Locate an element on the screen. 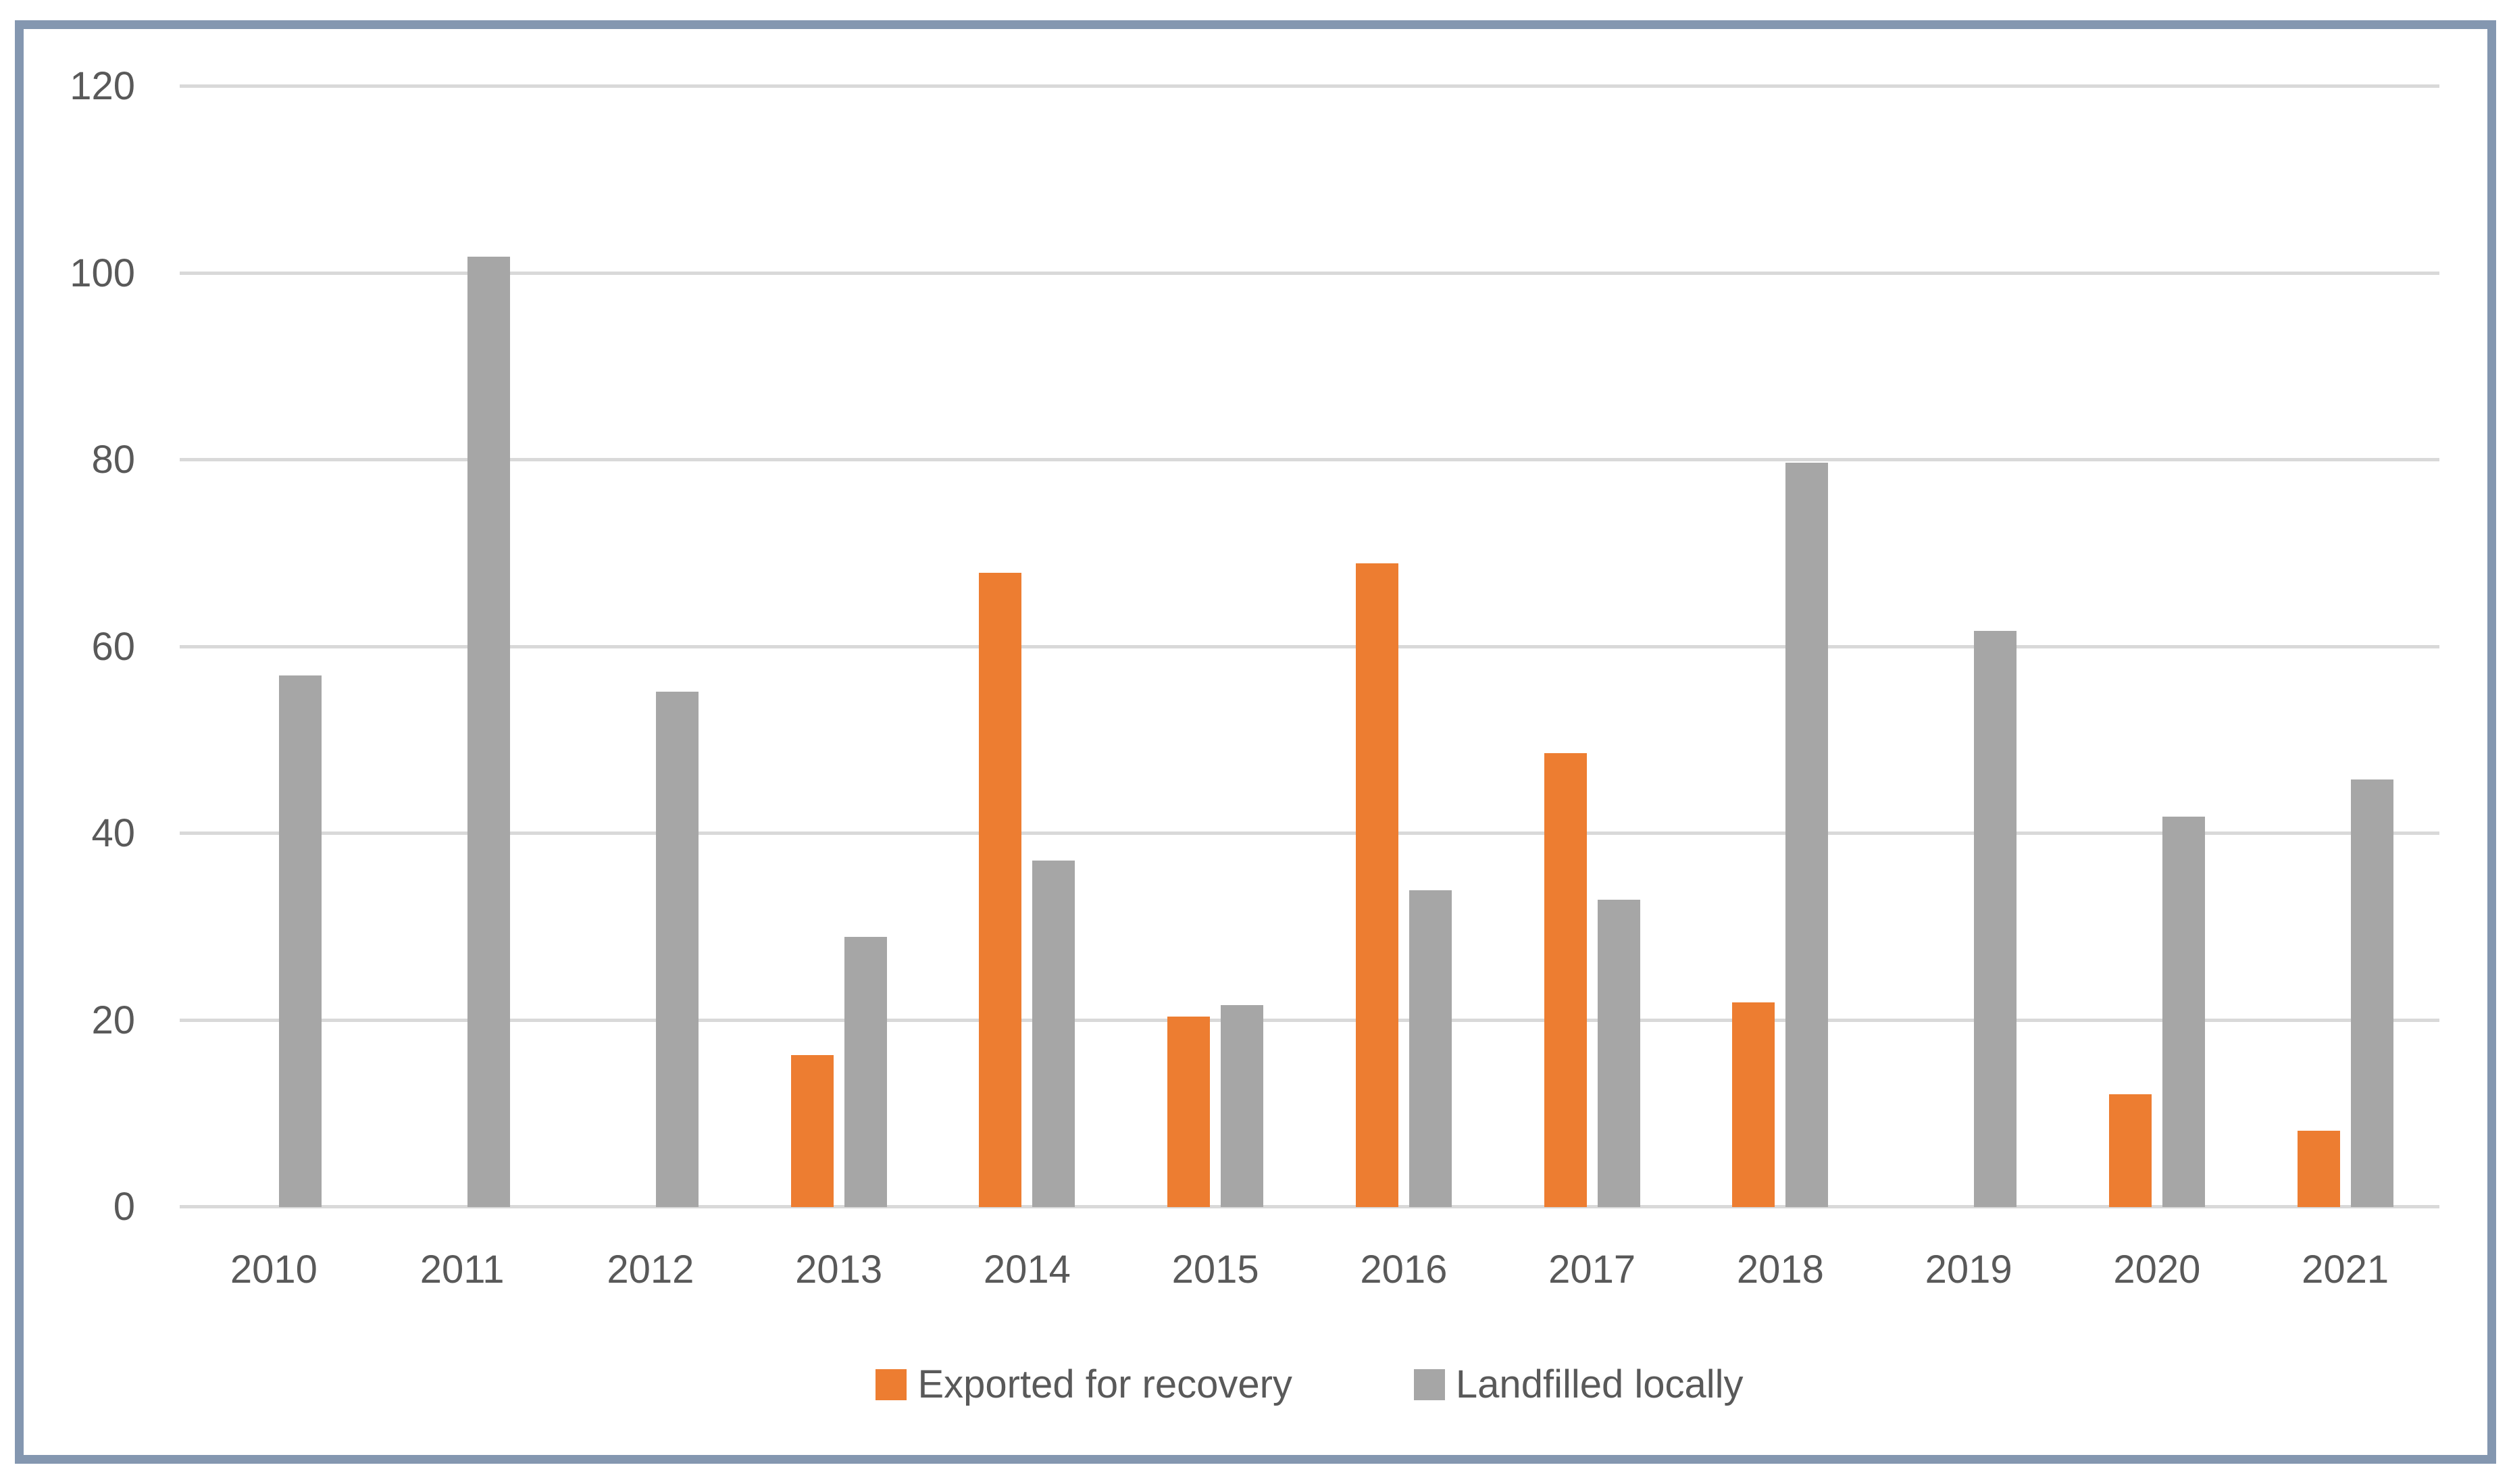  bar-group-2021 is located at coordinates (2345, 646).